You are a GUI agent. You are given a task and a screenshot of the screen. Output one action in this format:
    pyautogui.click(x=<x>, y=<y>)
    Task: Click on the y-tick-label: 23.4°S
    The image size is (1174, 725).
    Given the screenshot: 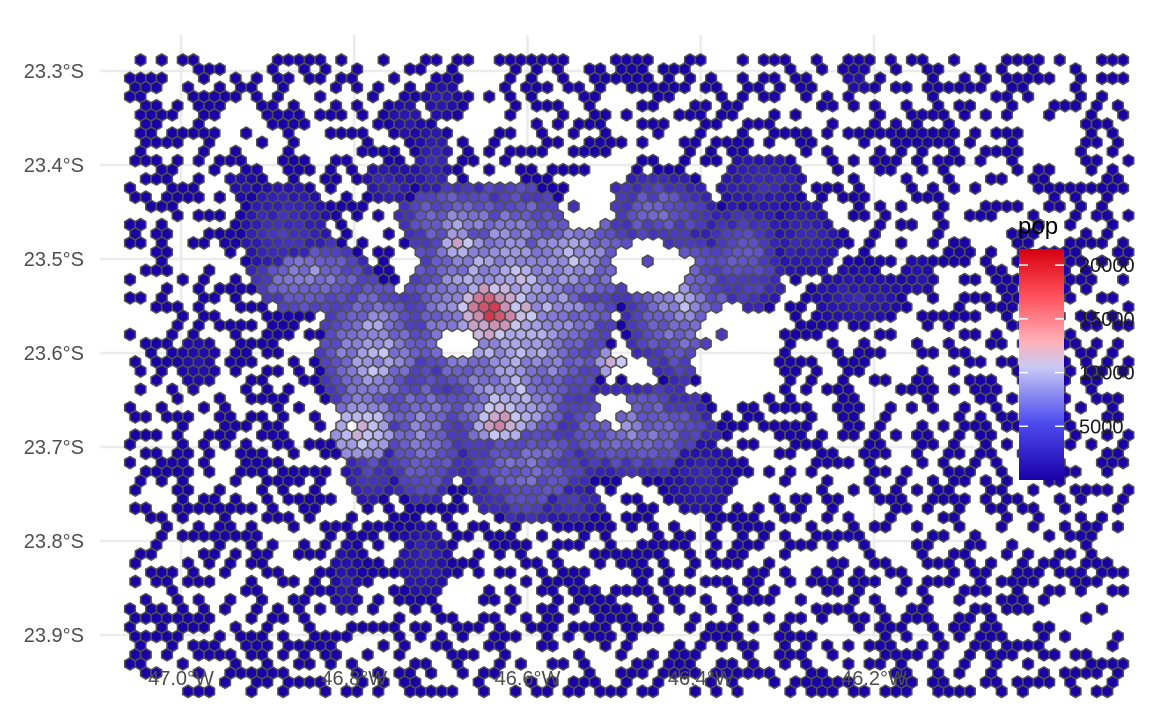 What is the action you would take?
    pyautogui.click(x=54, y=166)
    